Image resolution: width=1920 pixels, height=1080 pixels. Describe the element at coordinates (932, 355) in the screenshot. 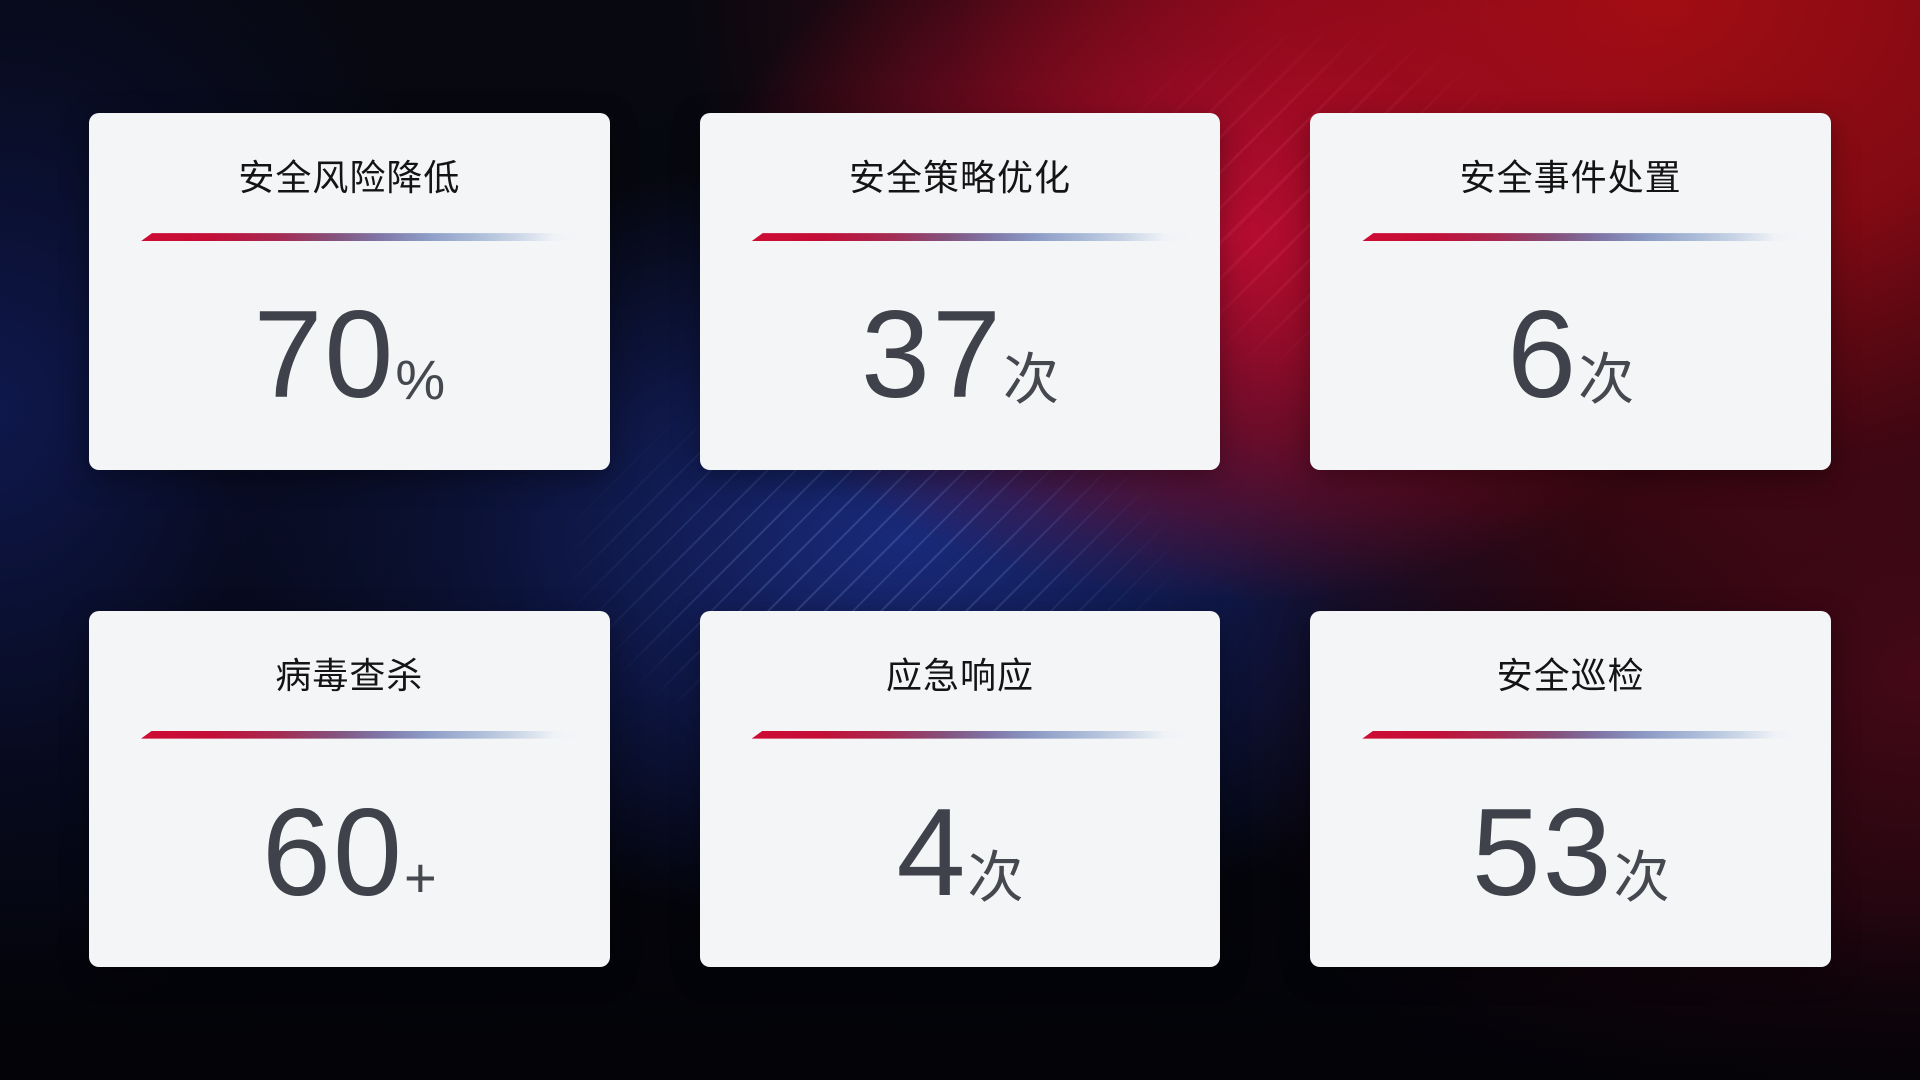

I see `stat-value: 37` at that location.